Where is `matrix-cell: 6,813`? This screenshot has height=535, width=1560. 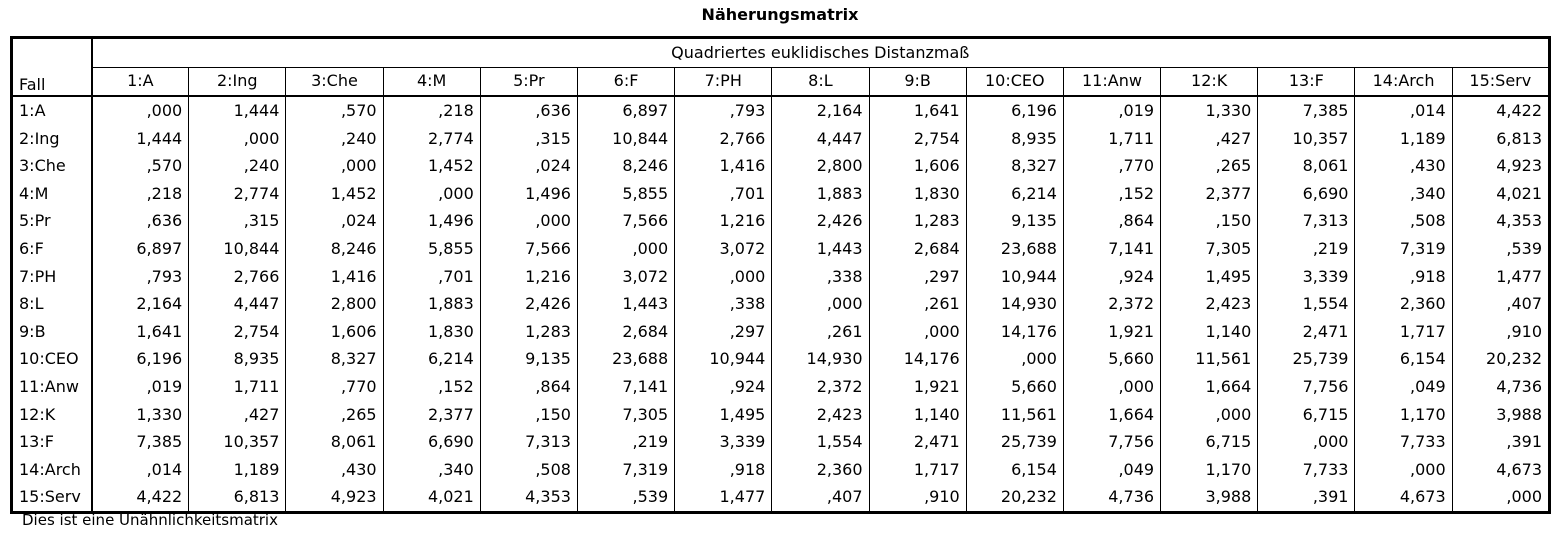
matrix-cell: 6,813 is located at coordinates (237, 498).